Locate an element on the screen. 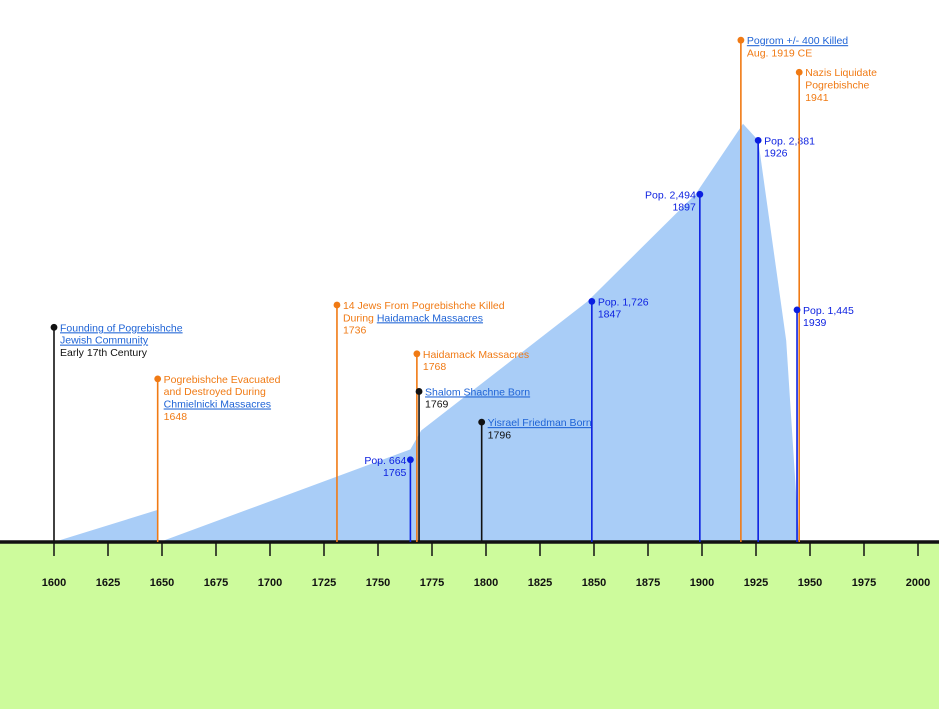 The image size is (939, 709). event-text: 1648 is located at coordinates (176, 417).